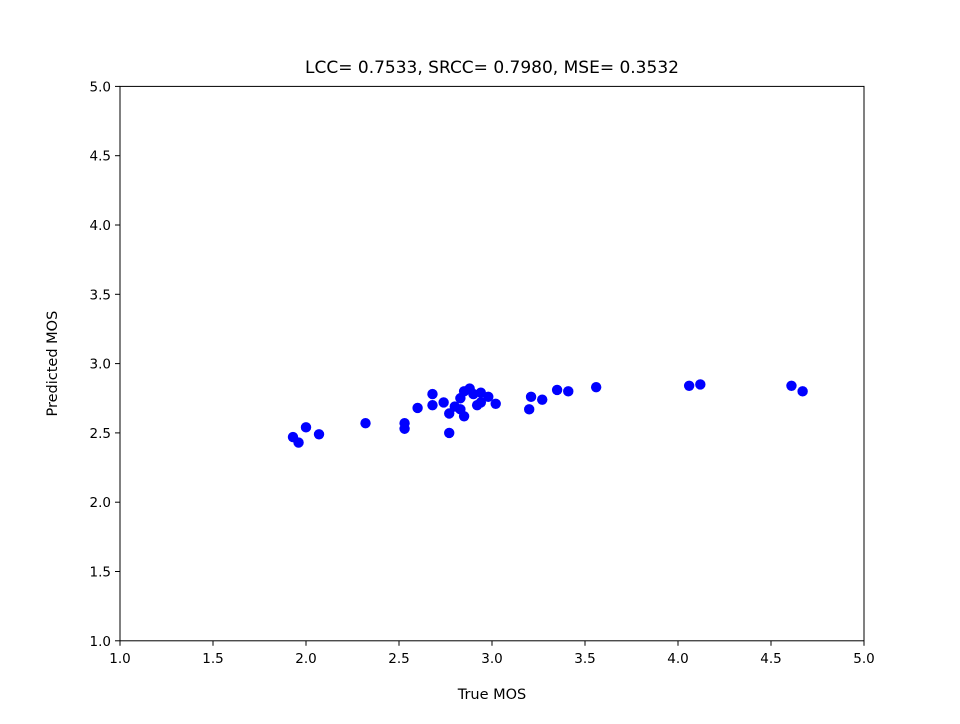 This screenshot has height=724, width=960. Describe the element at coordinates (100, 295) in the screenshot. I see `y-tick-label: 3.5` at that location.